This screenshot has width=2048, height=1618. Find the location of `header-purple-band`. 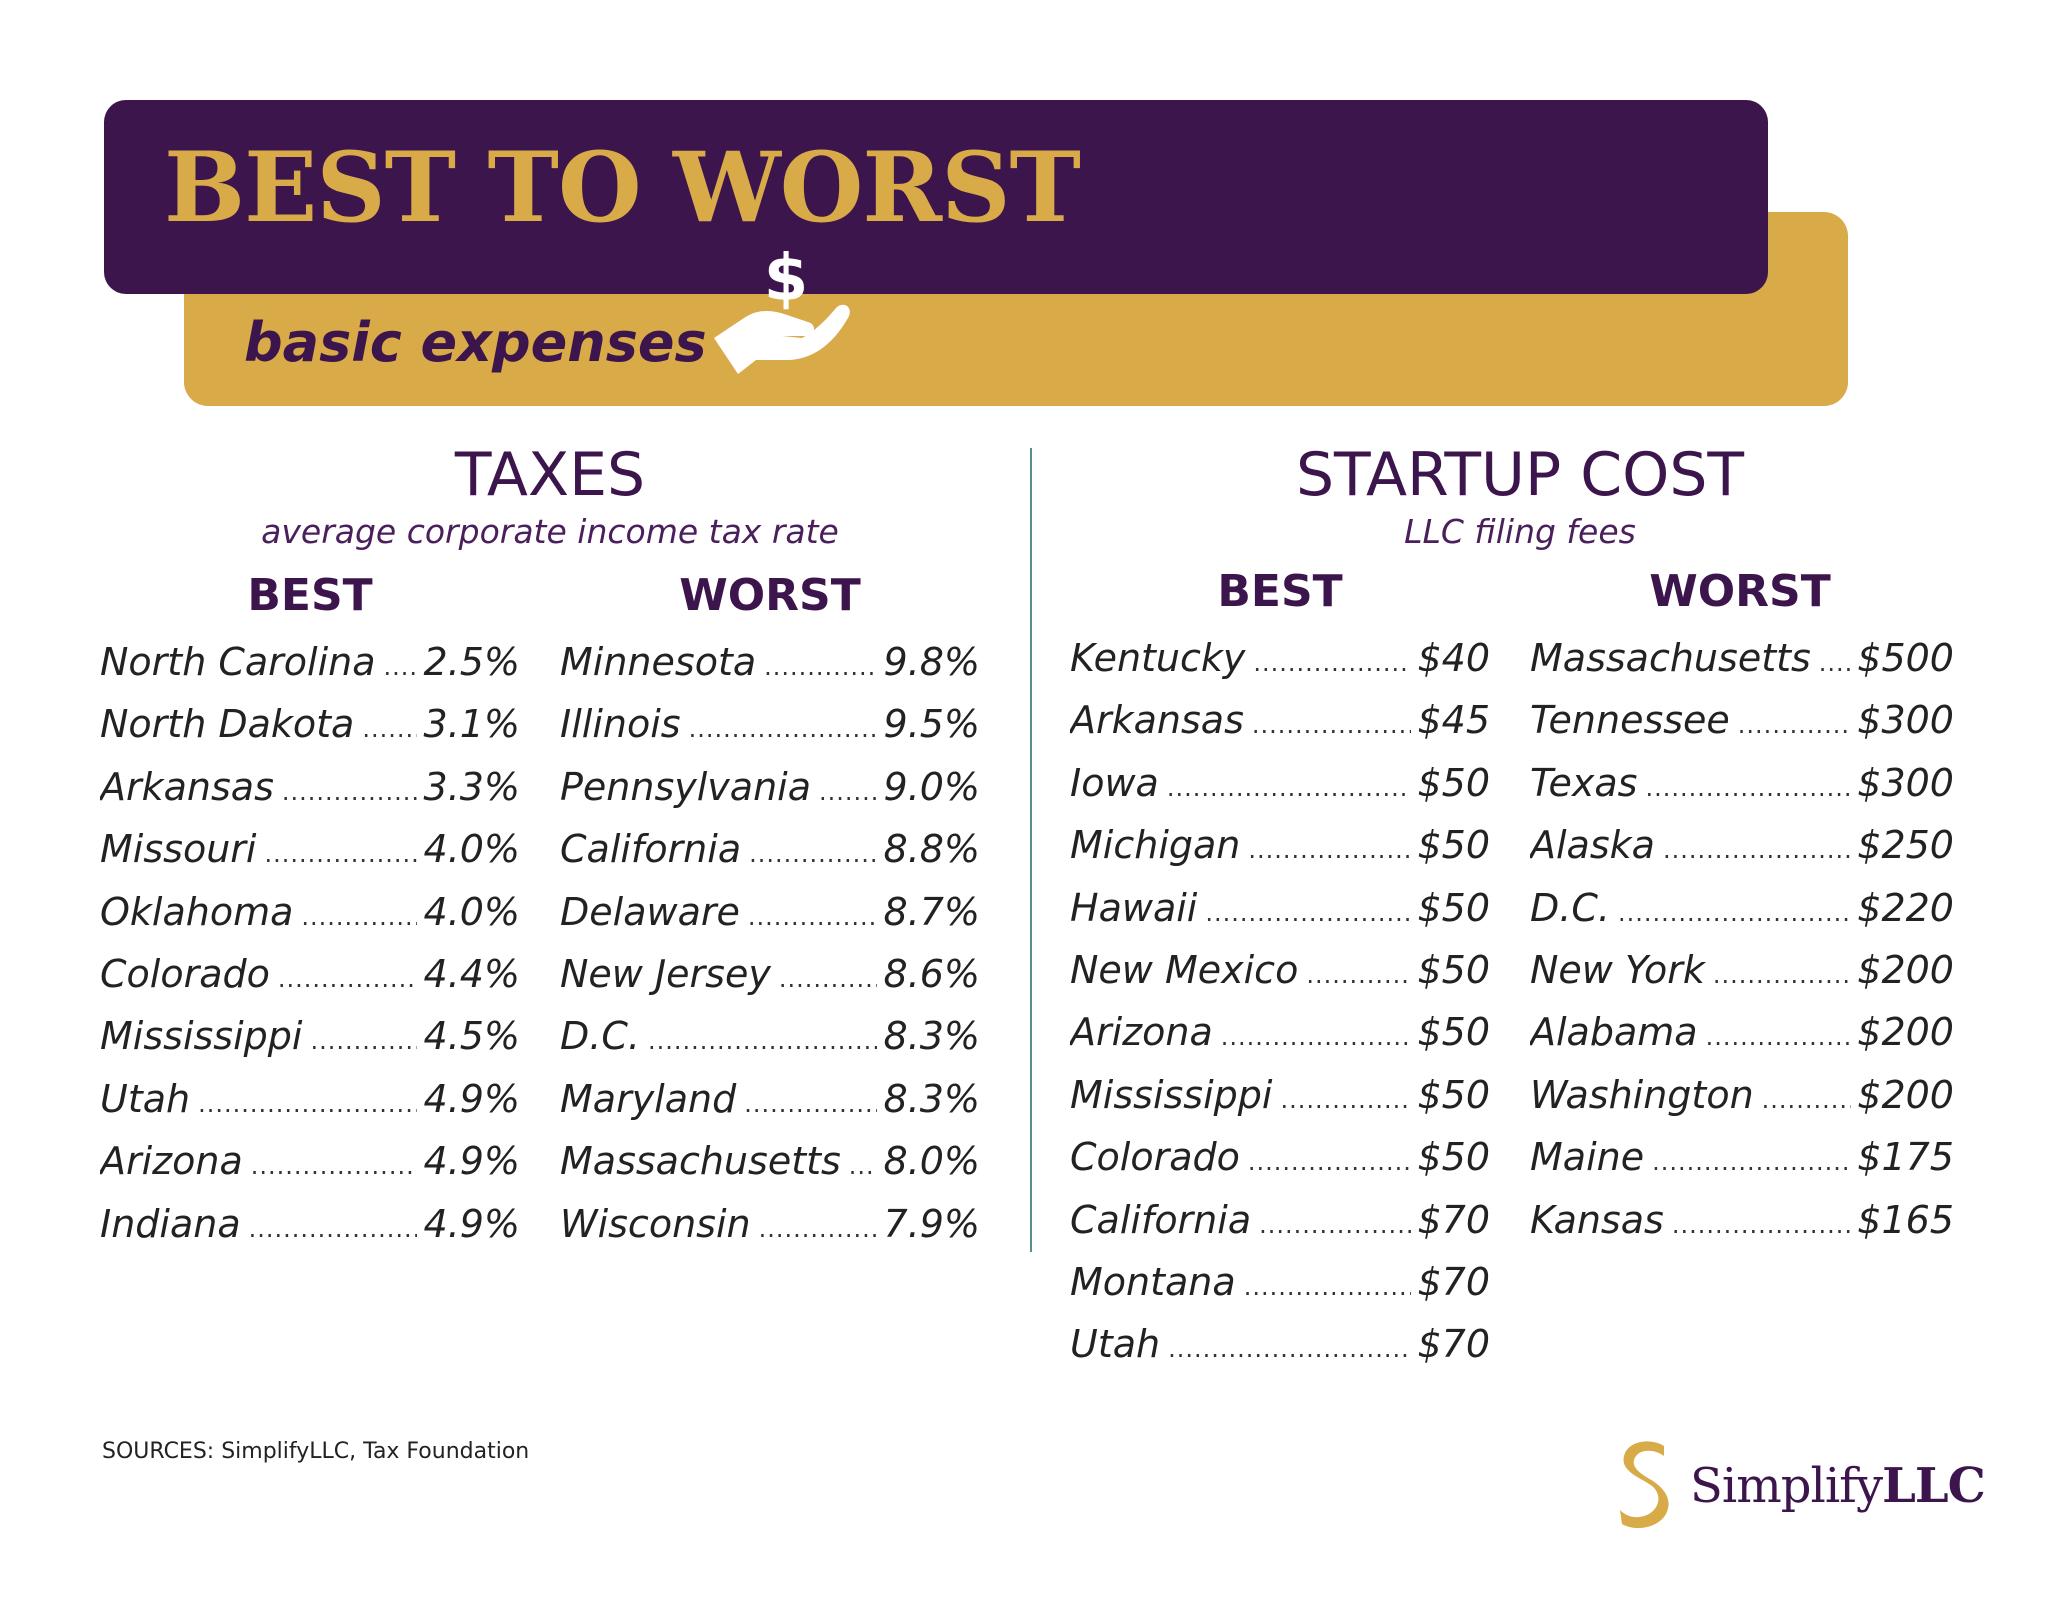

header-purple-band is located at coordinates (936, 197).